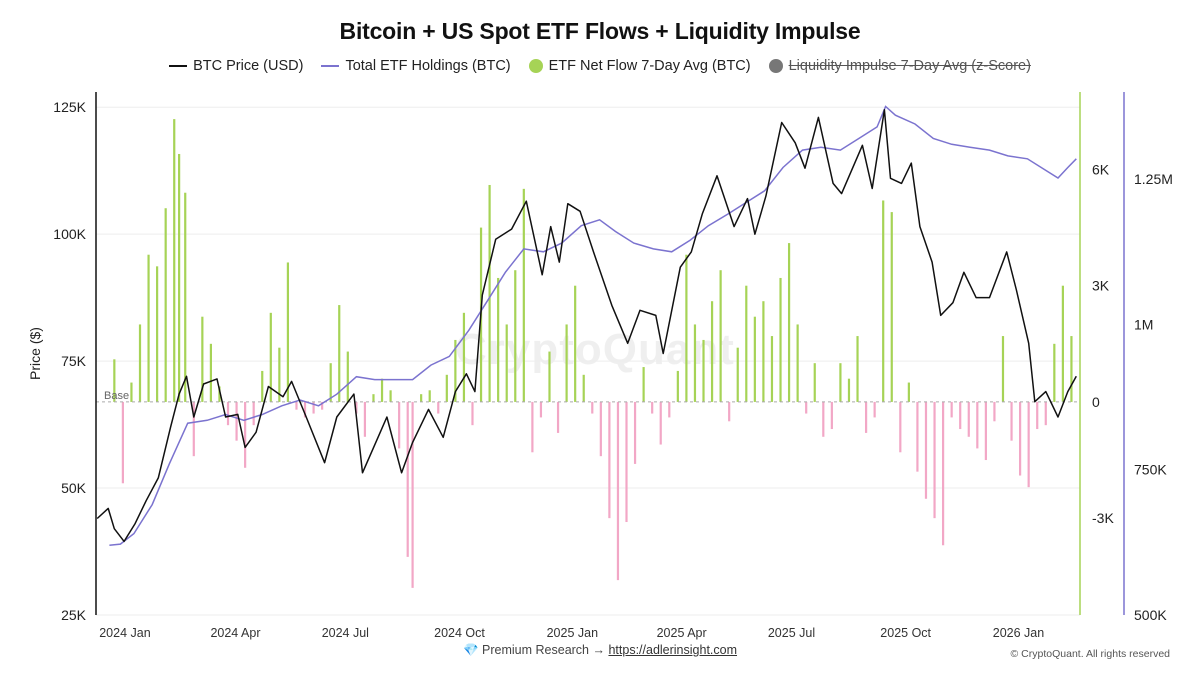 This screenshot has width=1200, height=675. I want to click on liquidity-impulse-dot-icon, so click(775, 66).